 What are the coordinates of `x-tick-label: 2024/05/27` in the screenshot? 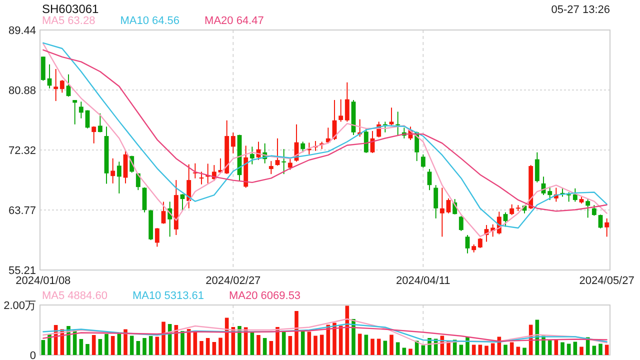 It's located at (606, 281).